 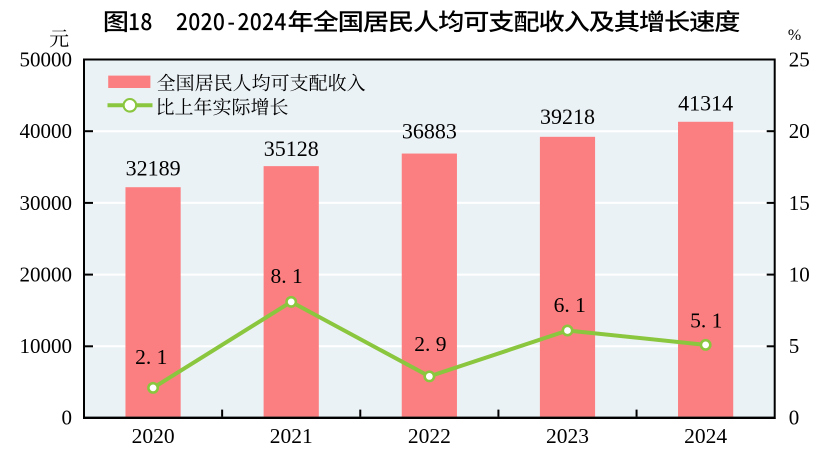 What do you see at coordinates (705, 436) in the screenshot?
I see `svg-text: 2024` at bounding box center [705, 436].